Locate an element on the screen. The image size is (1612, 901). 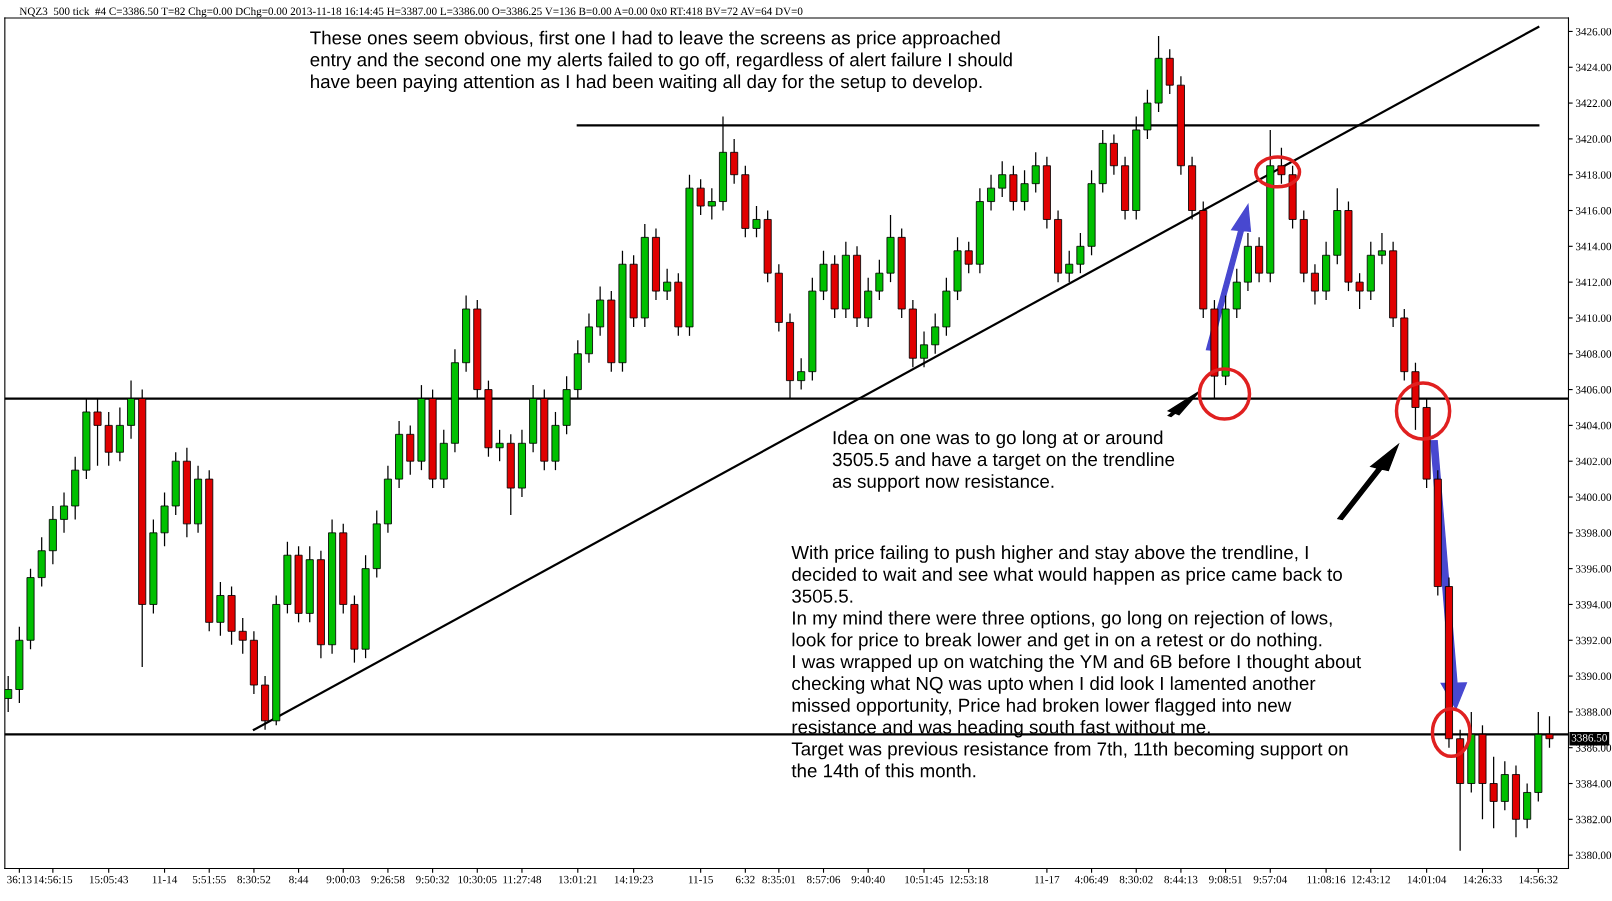
x-tick-label: 14:56:15 is located at coordinates (53, 879).